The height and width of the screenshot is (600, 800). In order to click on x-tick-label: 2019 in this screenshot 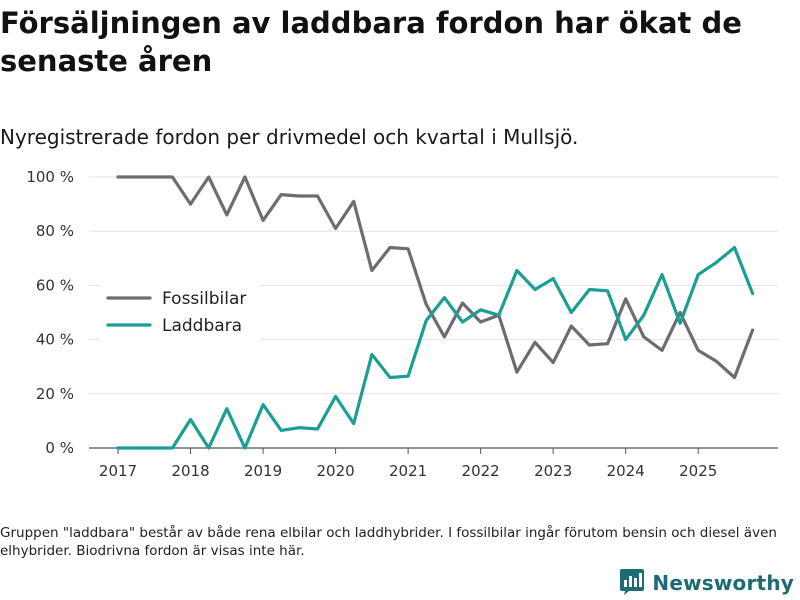, I will do `click(263, 471)`.